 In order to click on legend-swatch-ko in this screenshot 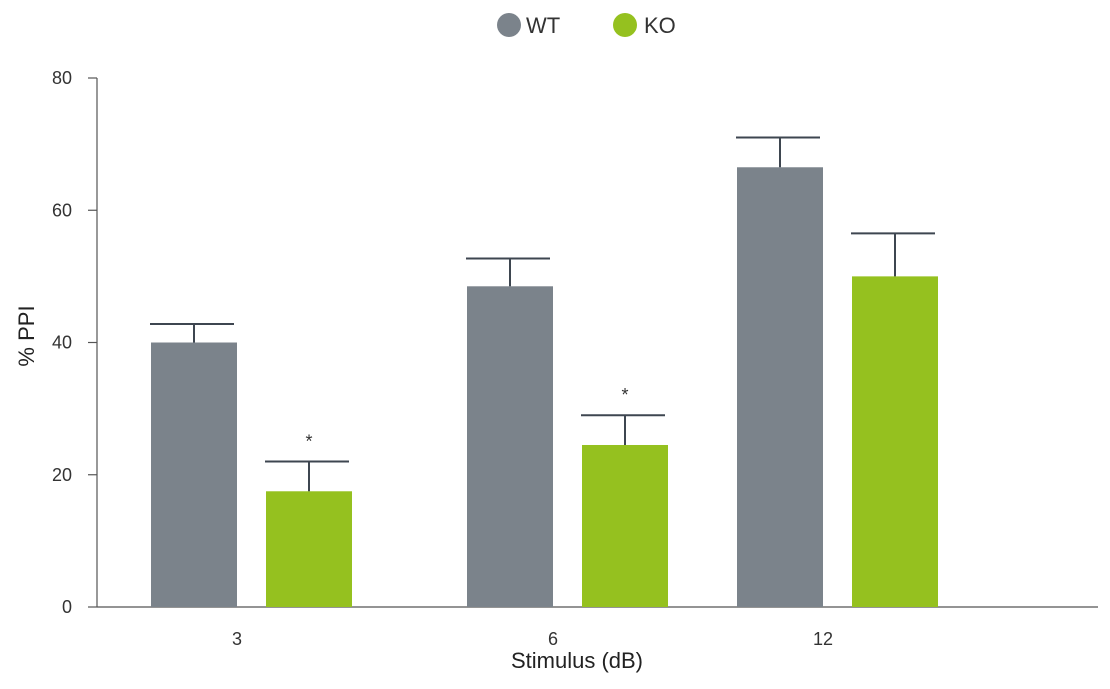, I will do `click(625, 25)`.